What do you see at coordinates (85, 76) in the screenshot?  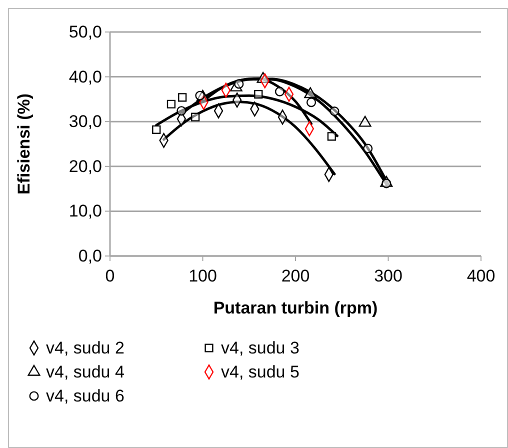 I see `y-tick-label: 40,0` at bounding box center [85, 76].